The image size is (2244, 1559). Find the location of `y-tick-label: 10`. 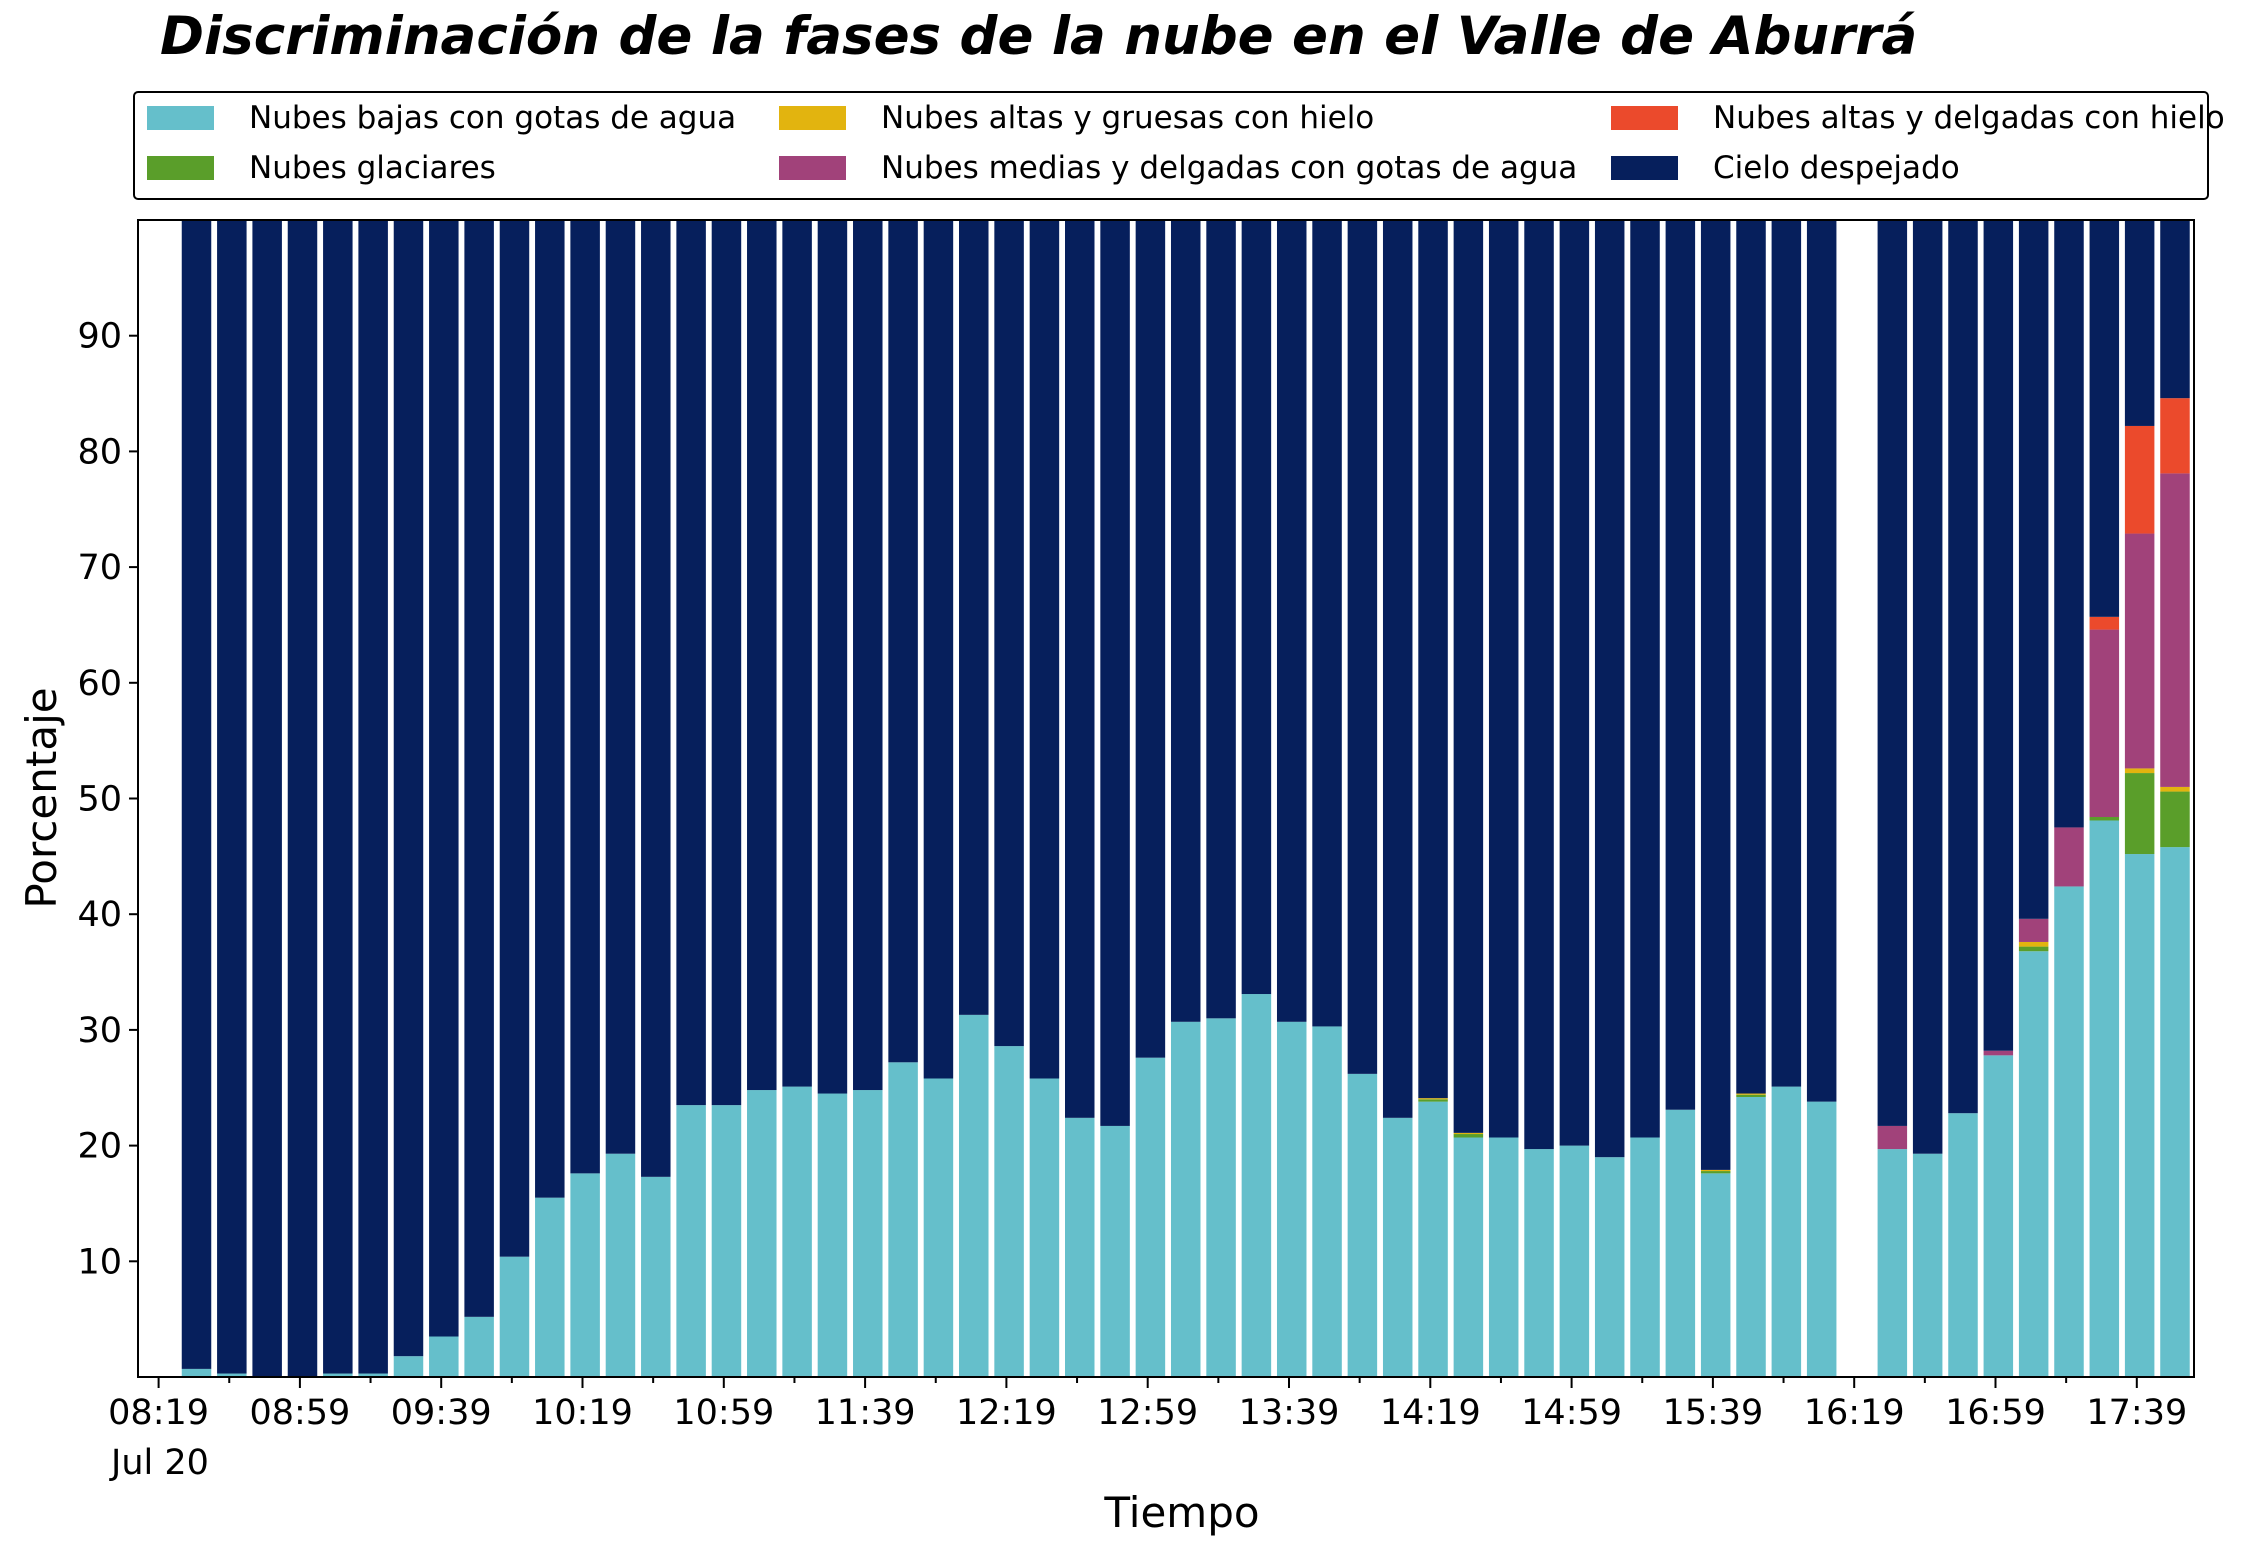

y-tick-label: 10 is located at coordinates (99, 1262).